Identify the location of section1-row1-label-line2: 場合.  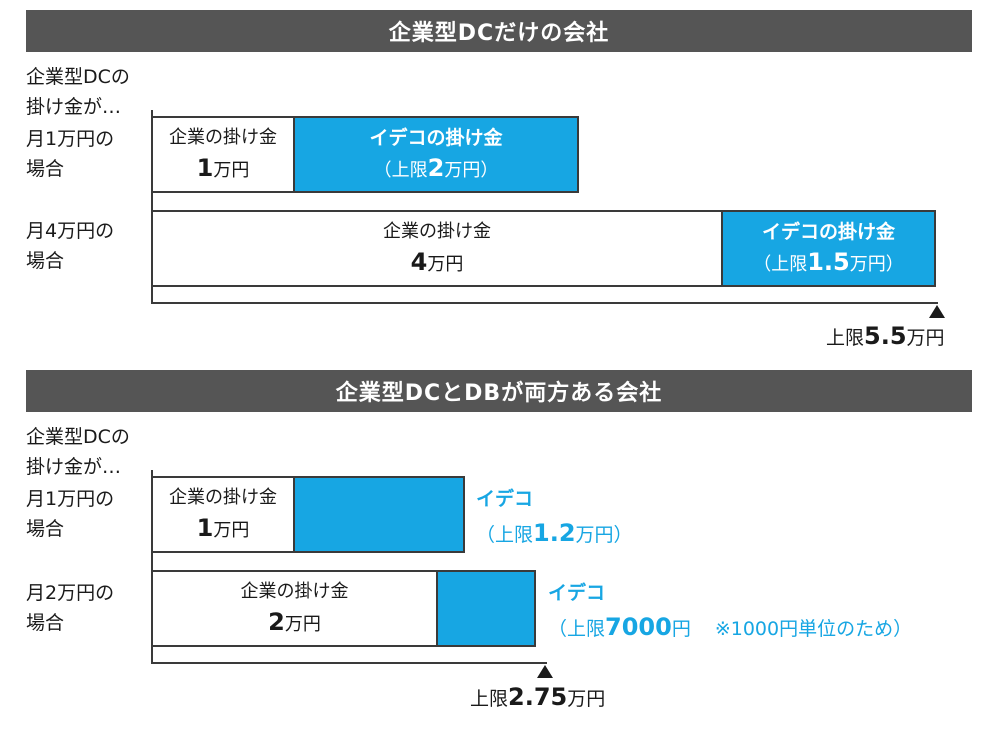
(45, 169).